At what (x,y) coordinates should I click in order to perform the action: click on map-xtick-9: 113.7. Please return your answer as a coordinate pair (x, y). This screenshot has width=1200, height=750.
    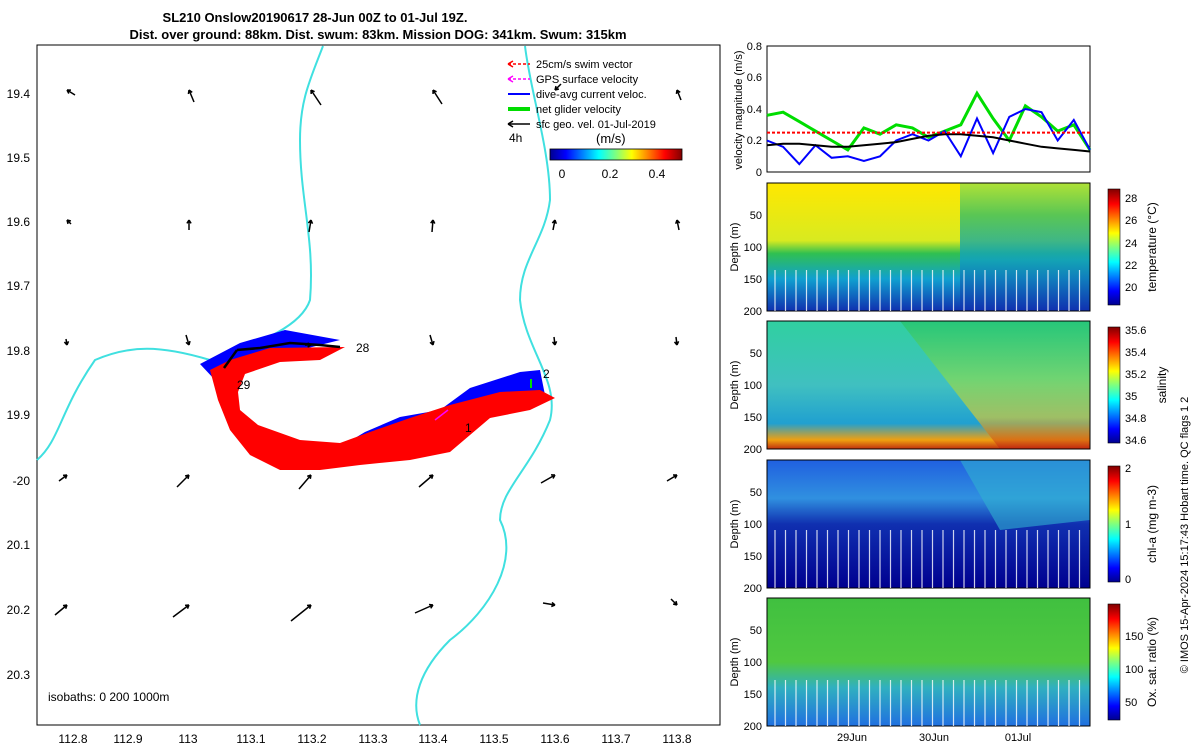
    Looking at the image, I should click on (615, 739).